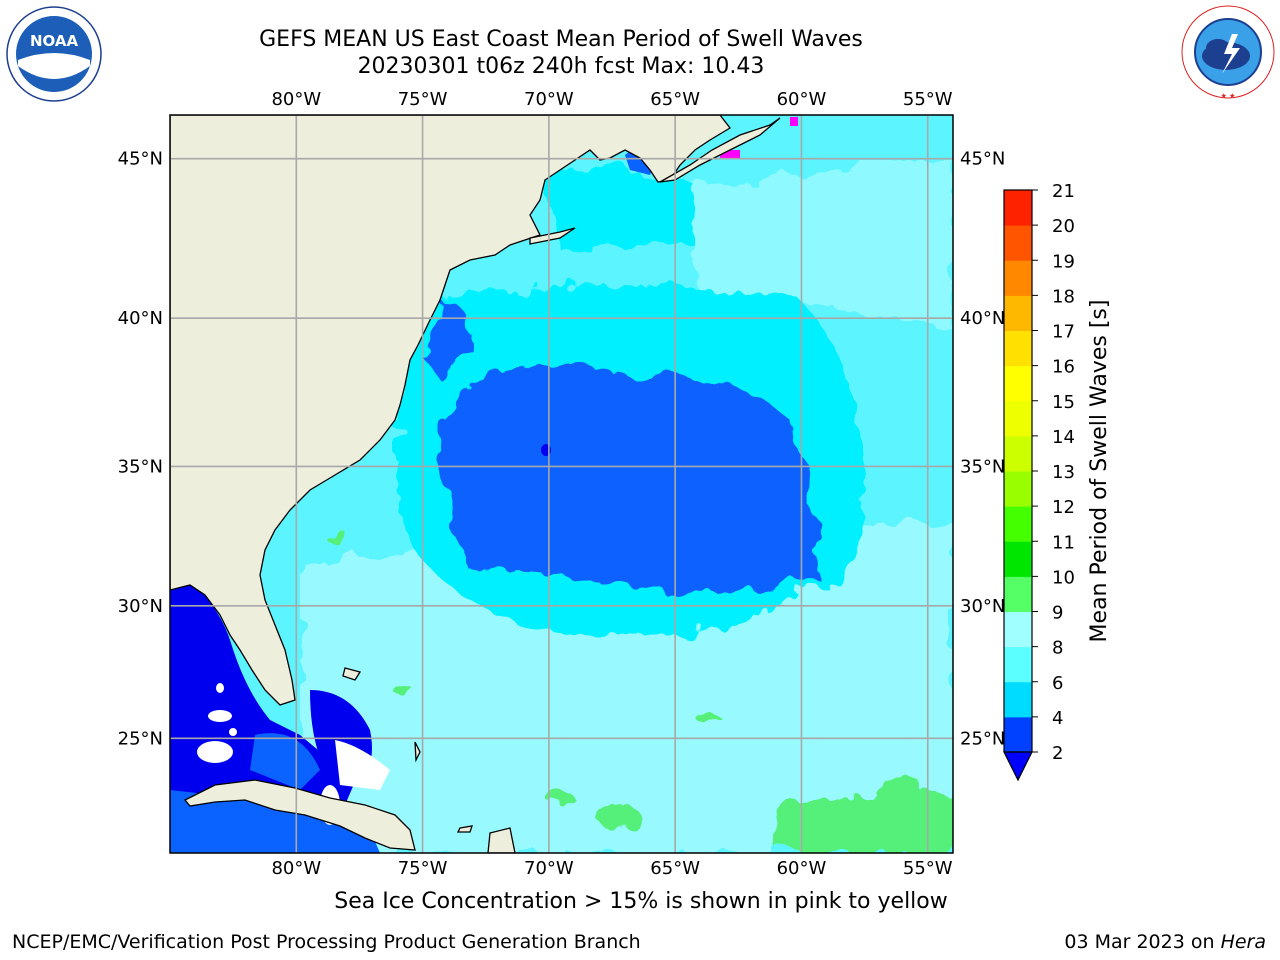  Describe the element at coordinates (54, 54) in the screenshot. I see `noaa-logo: NOAA` at that location.